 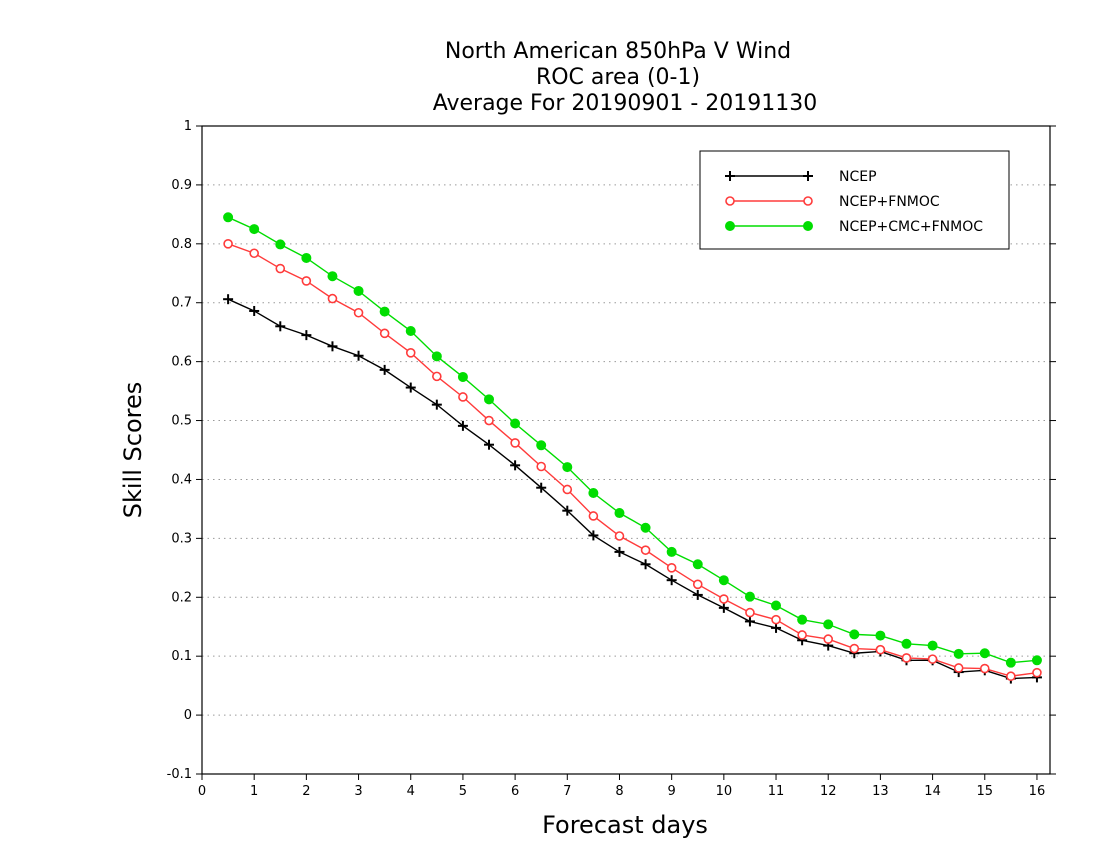 I want to click on x-tick-label: 4, so click(x=411, y=791).